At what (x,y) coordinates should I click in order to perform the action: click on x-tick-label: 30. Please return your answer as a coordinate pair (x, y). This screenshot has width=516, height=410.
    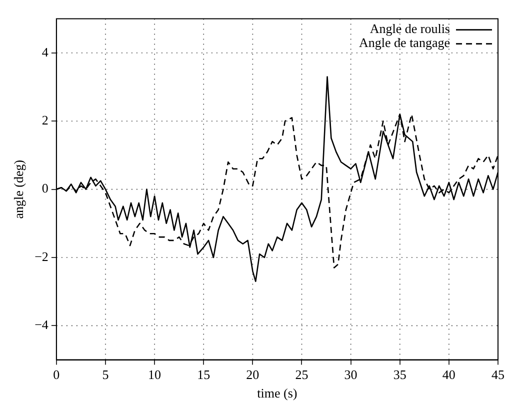
    Looking at the image, I should click on (351, 374).